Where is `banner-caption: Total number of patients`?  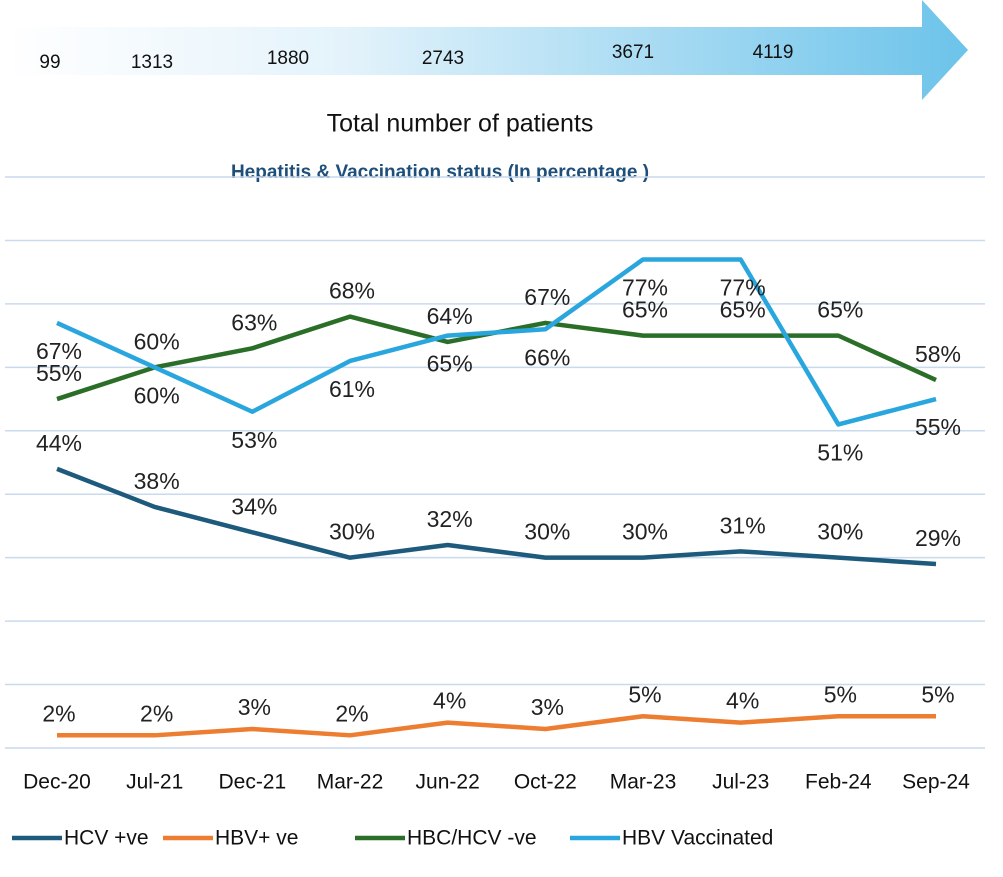
banner-caption: Total number of patients is located at coordinates (460, 124).